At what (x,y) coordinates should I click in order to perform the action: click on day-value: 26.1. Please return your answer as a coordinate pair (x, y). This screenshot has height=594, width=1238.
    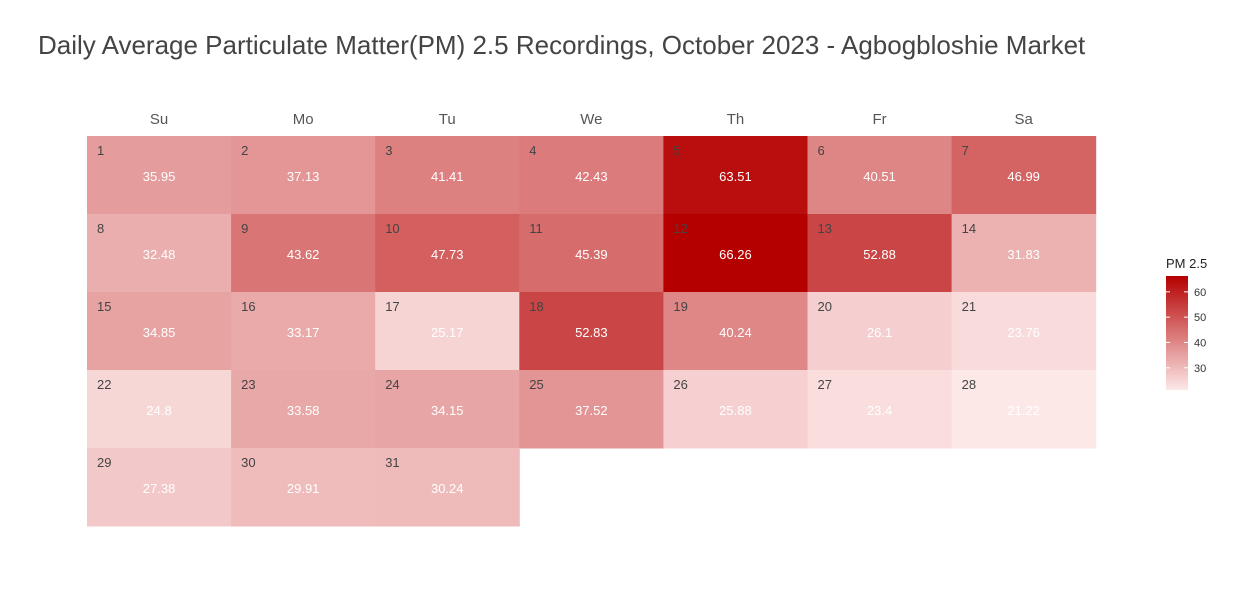
    Looking at the image, I should click on (879, 332).